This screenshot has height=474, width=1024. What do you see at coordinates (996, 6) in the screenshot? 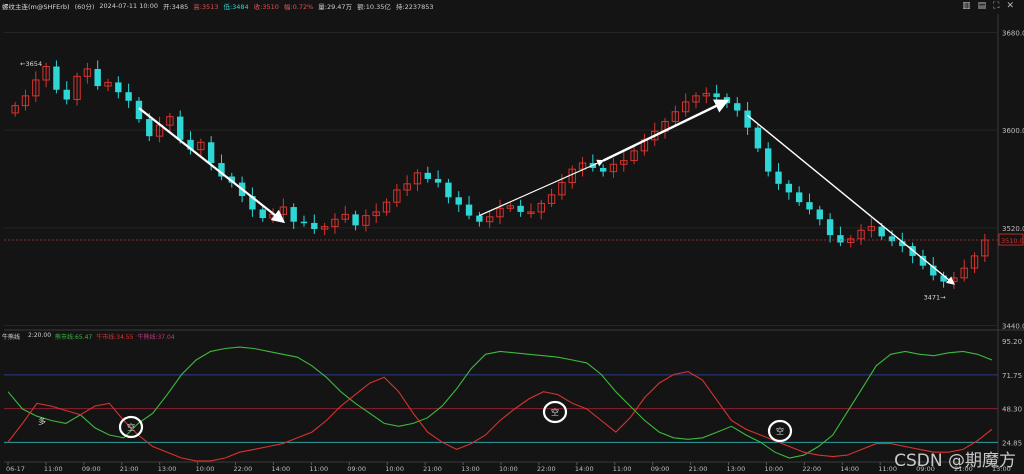
I see `expand-icon: ⛶` at bounding box center [996, 6].